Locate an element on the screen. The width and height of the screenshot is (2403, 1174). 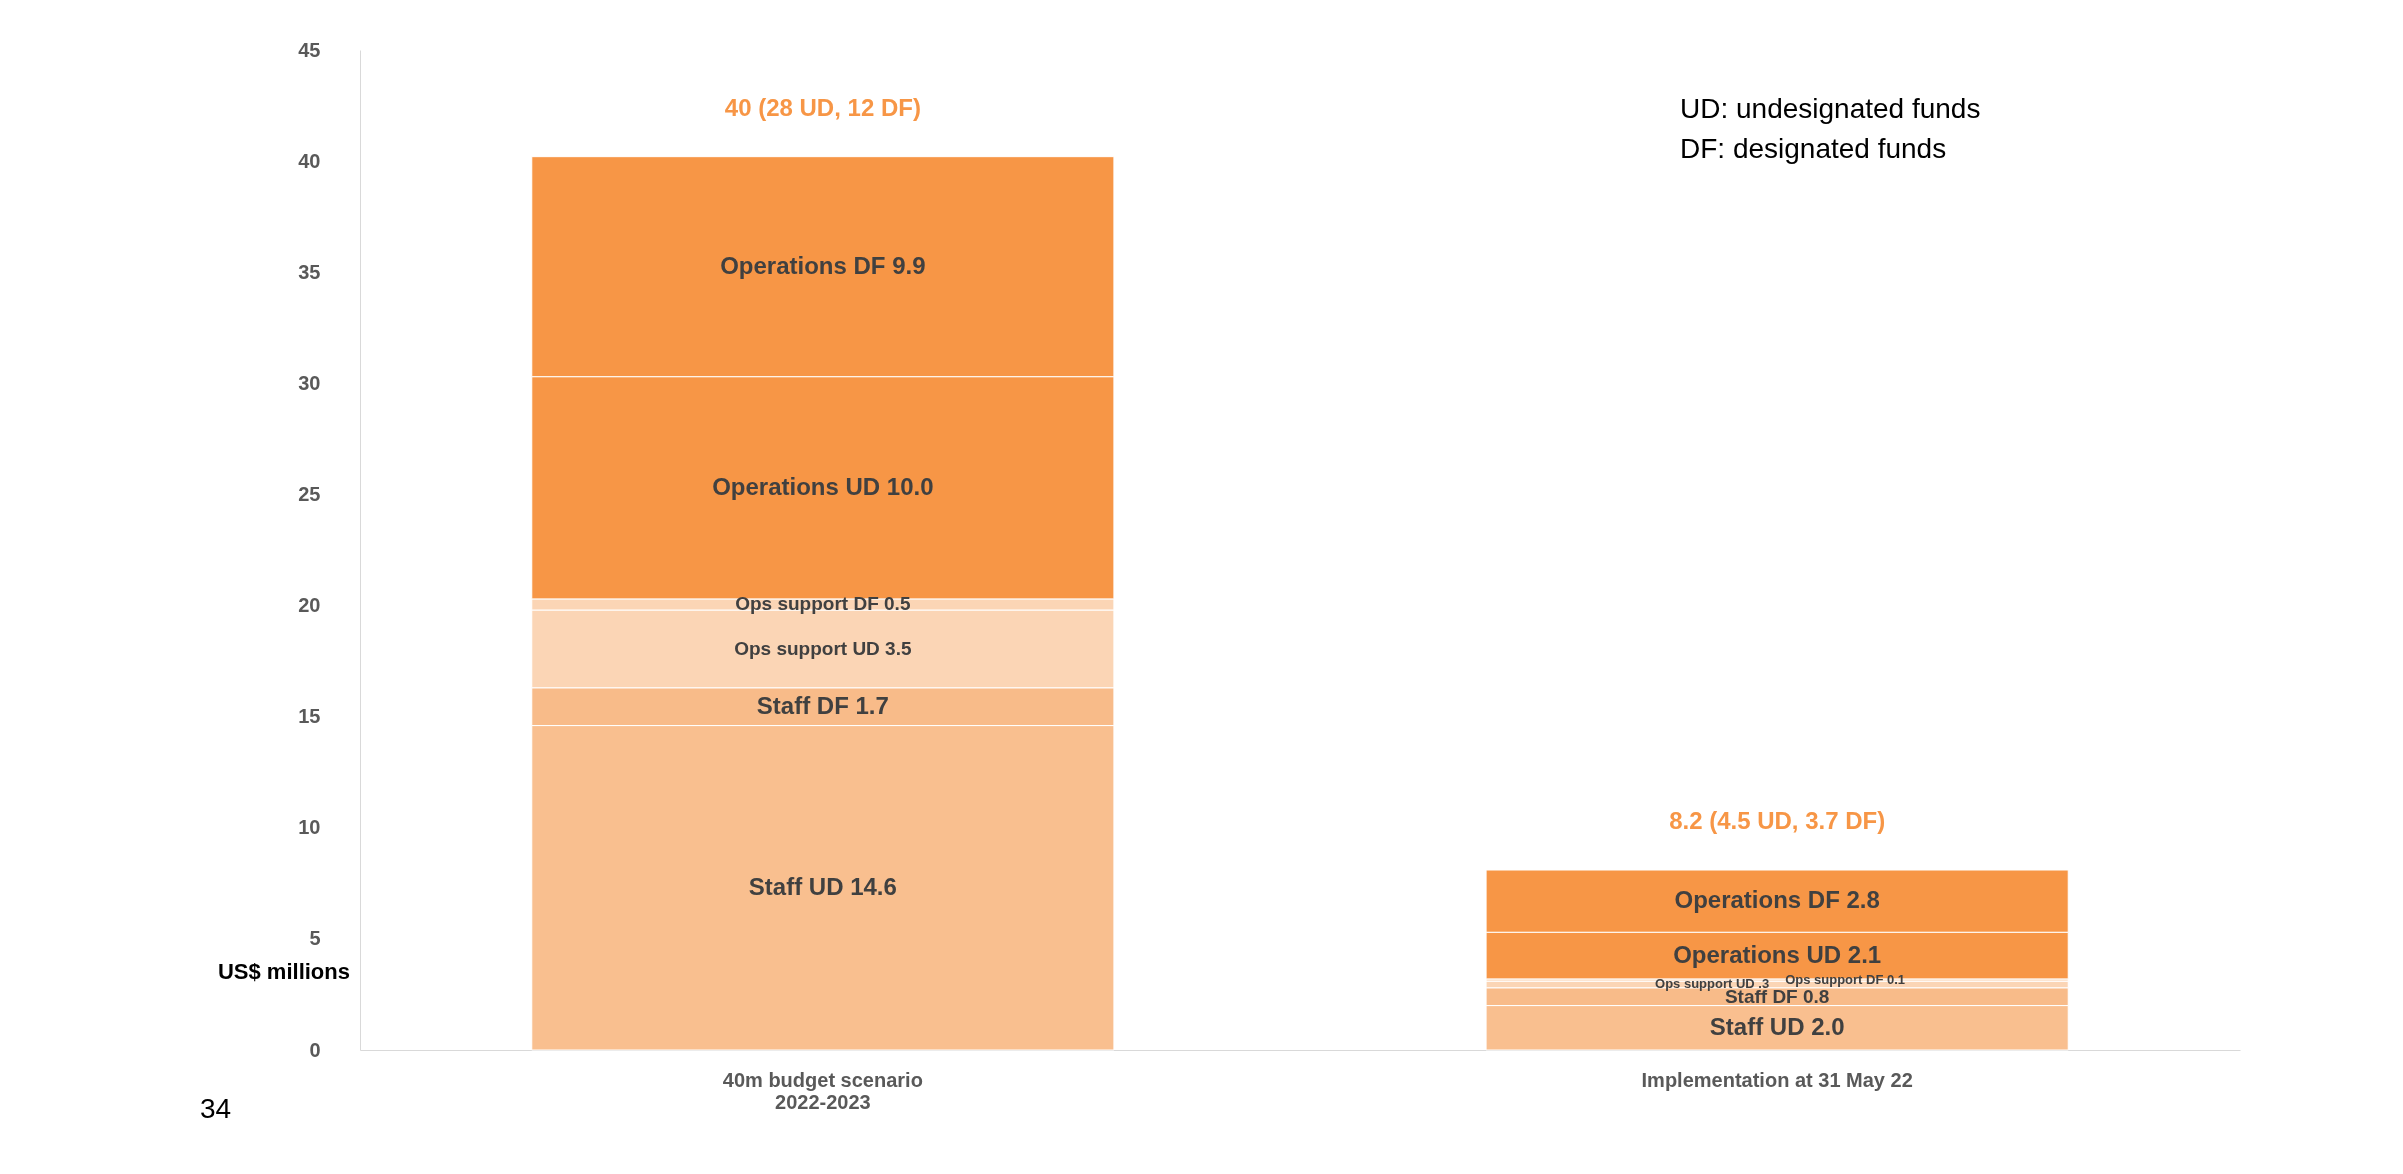
y-tick-label: 35 is located at coordinates (309, 271).